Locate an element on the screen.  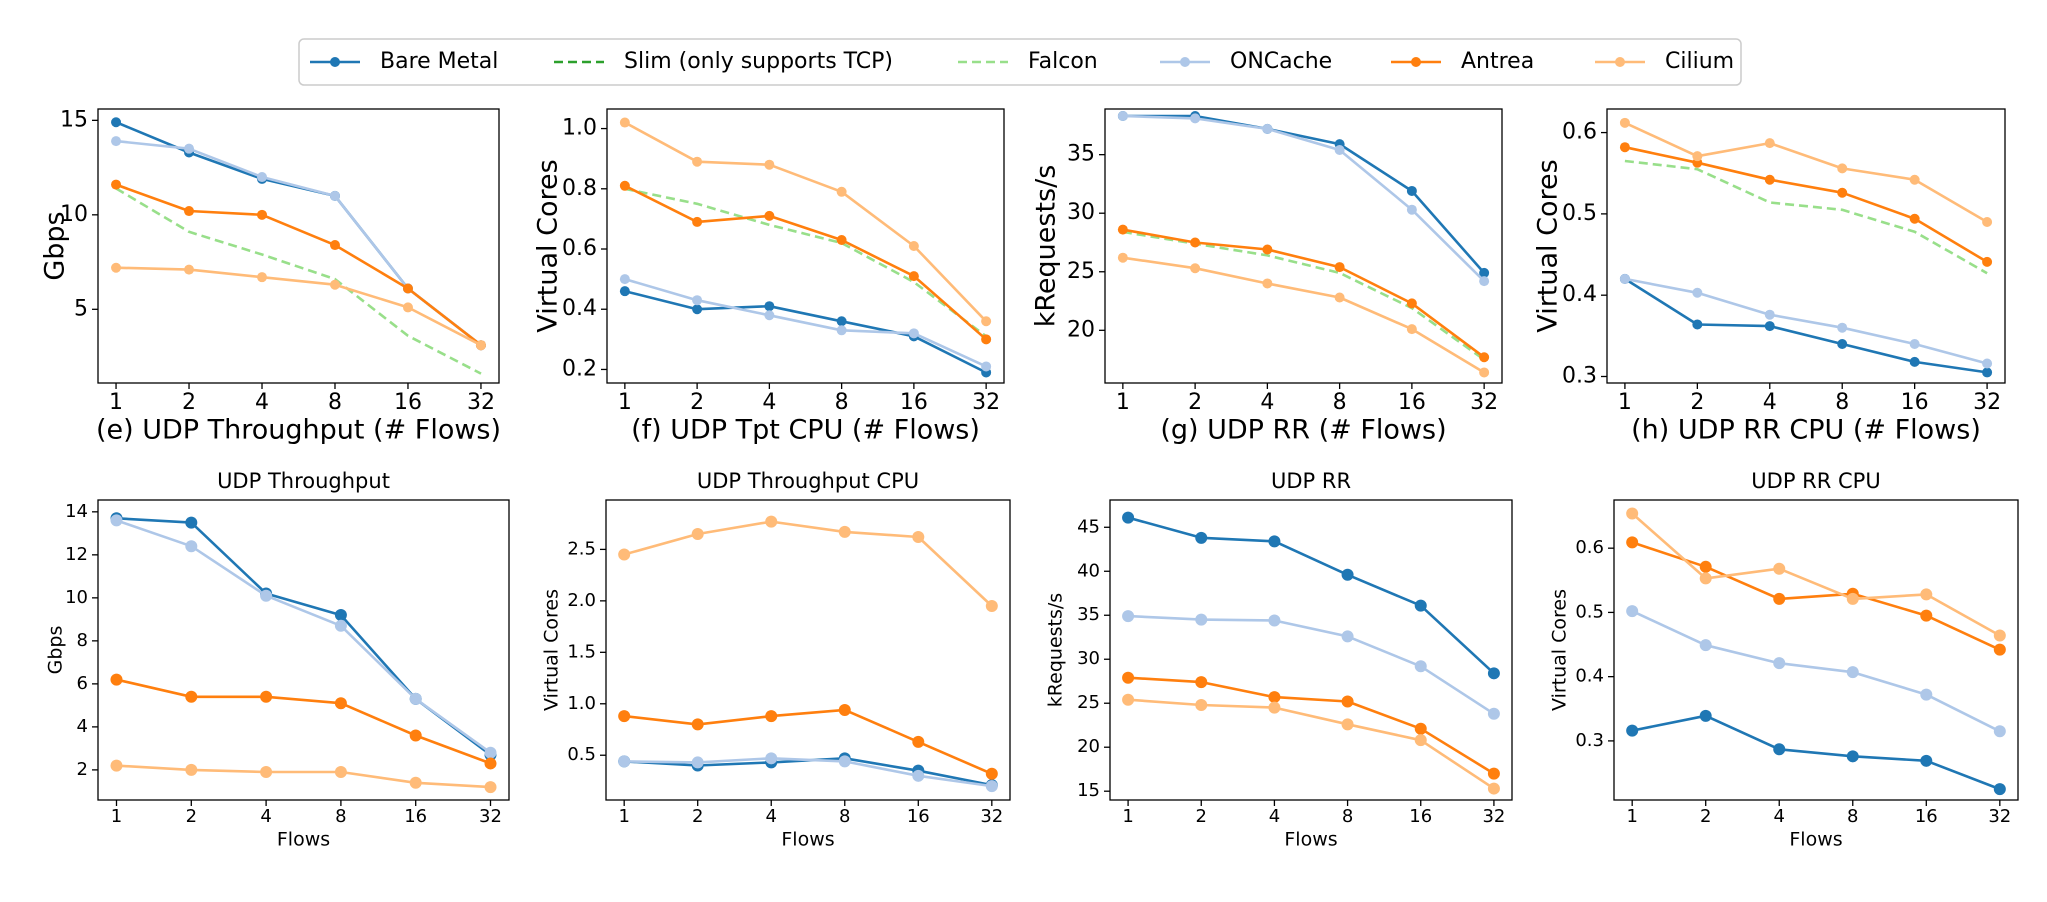
y-tick-label: 2 is located at coordinates (82, 769).